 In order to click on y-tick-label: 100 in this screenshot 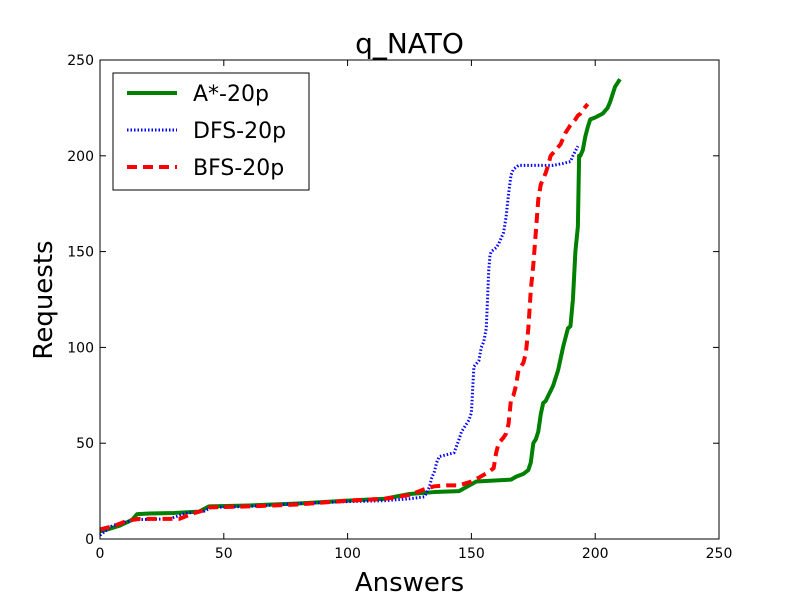, I will do `click(80, 348)`.